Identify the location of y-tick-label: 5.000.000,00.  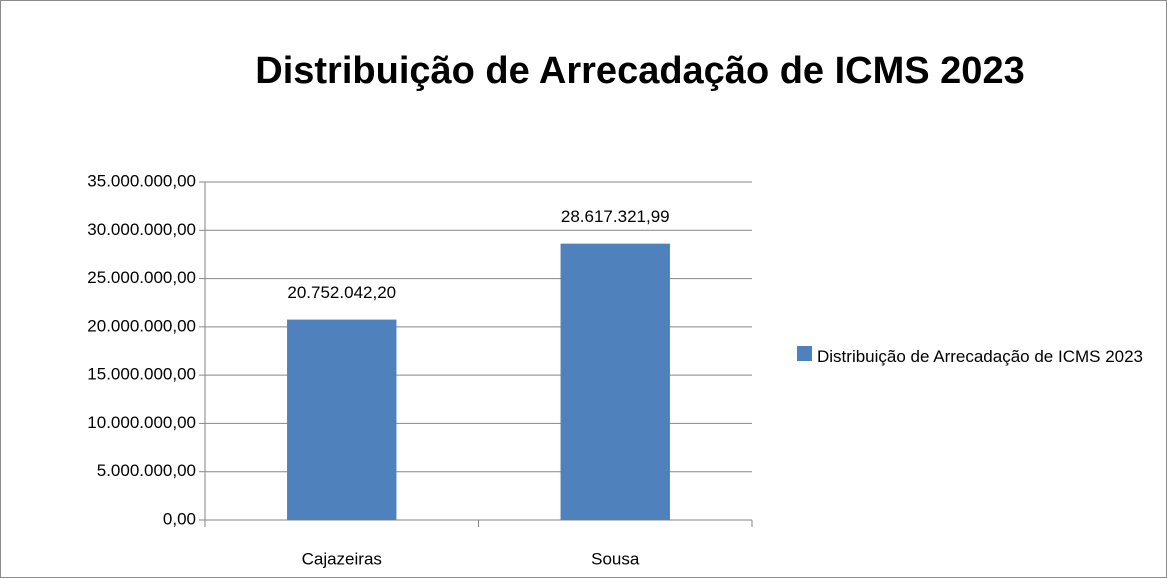
(146, 470).